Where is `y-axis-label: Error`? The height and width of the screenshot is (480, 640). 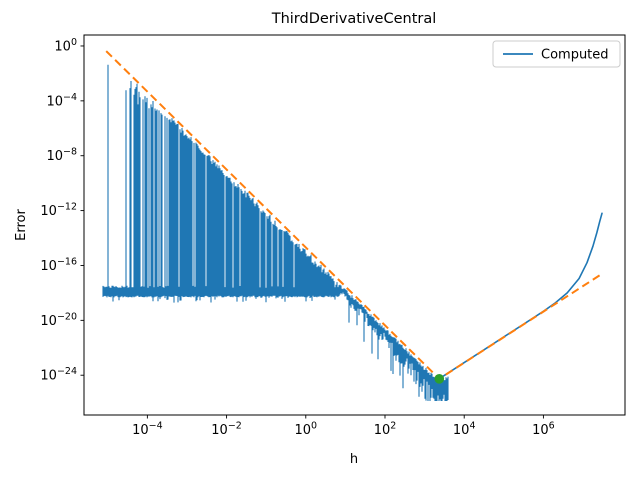
y-axis-label: Error is located at coordinates (21, 225).